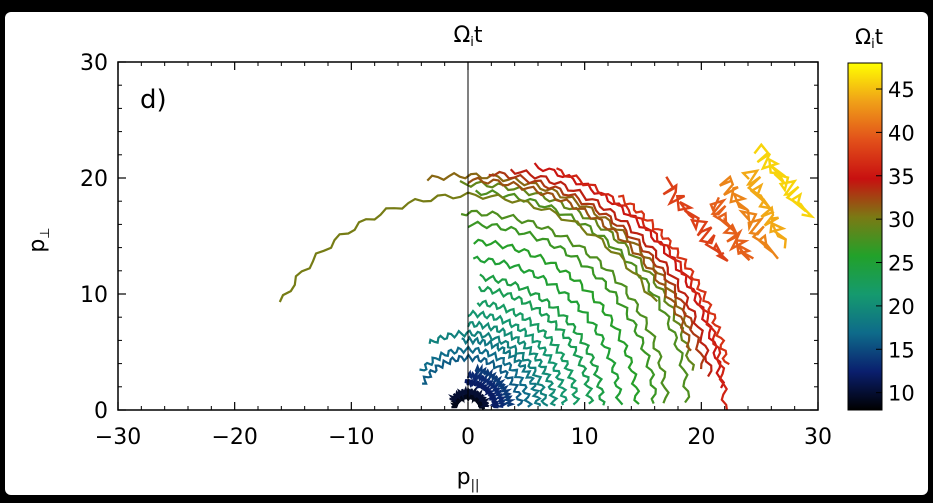  I want to click on colorbar-tick-label: 45, so click(901, 90).